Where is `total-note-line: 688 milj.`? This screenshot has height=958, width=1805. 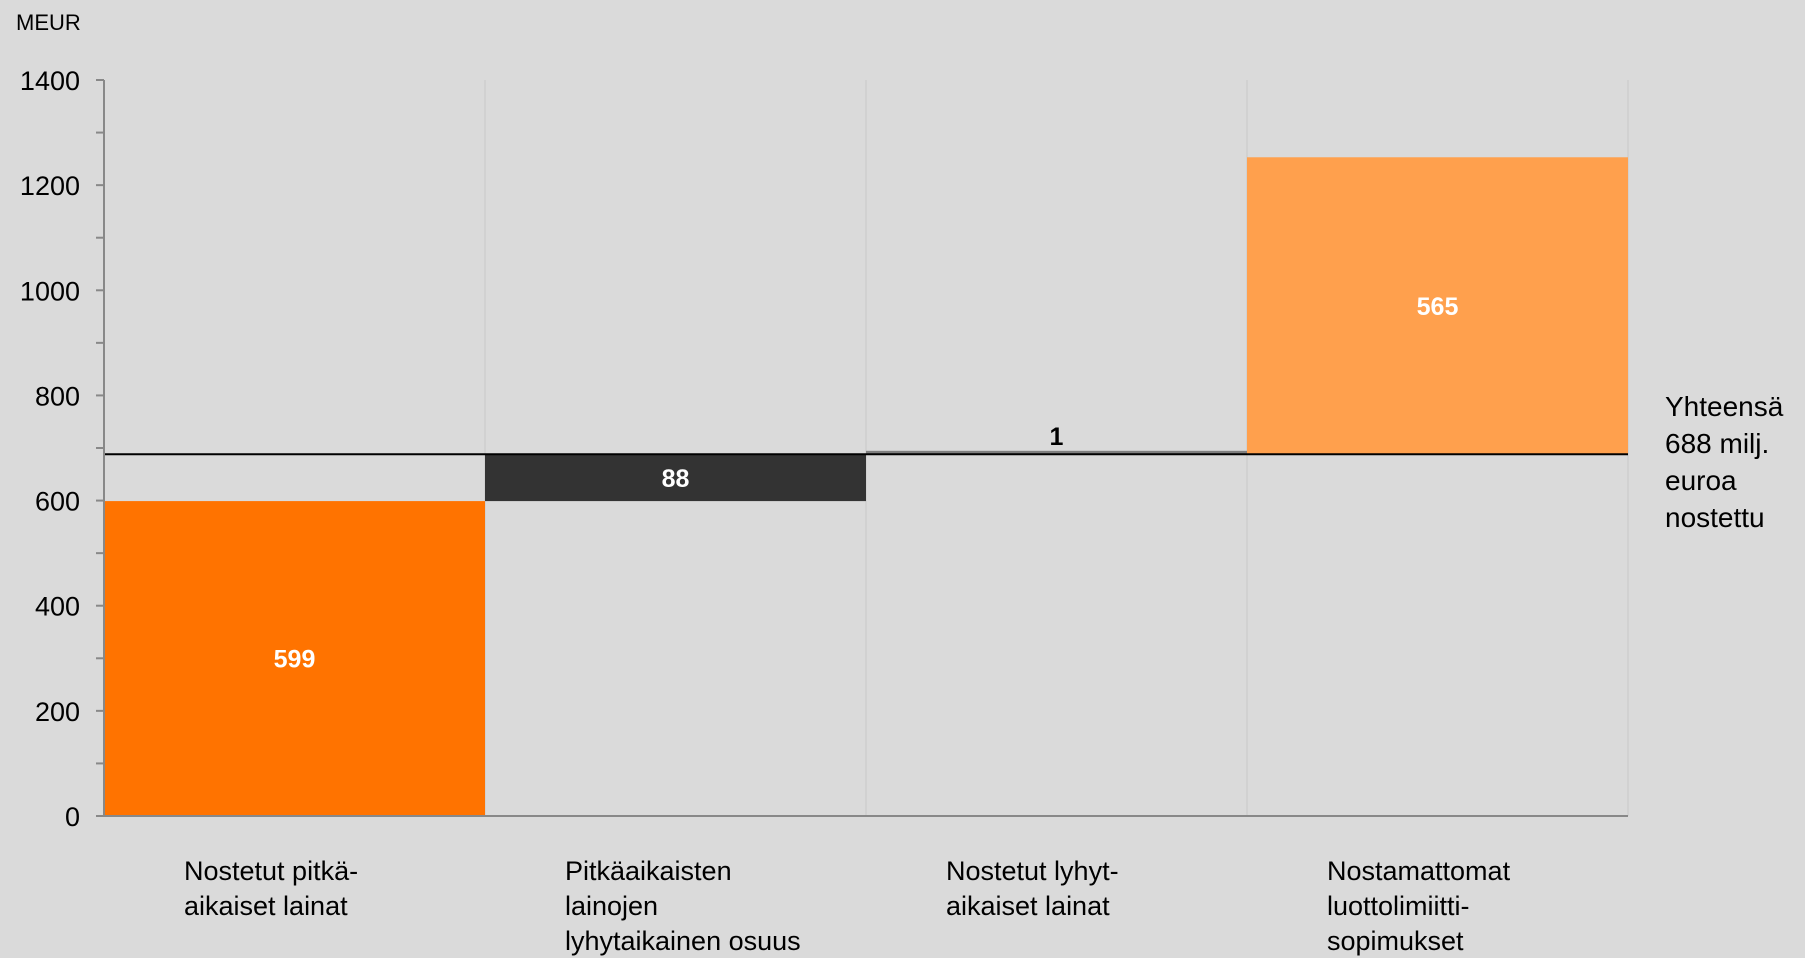
total-note-line: 688 milj. is located at coordinates (1717, 443).